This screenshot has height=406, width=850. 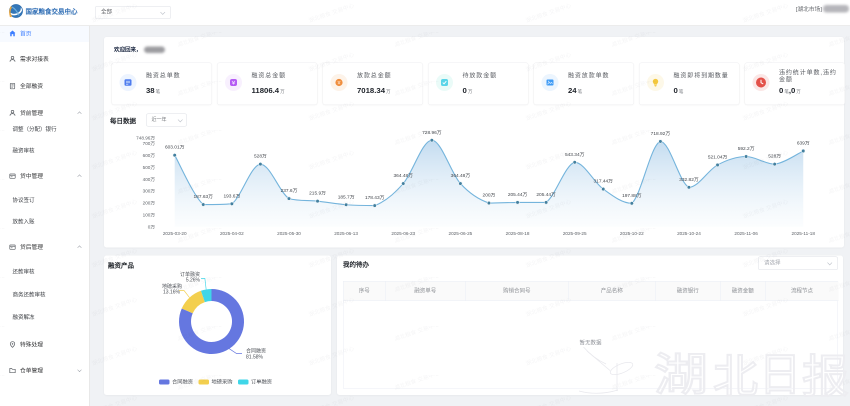 I want to click on svg-text: 215.9万, so click(x=317, y=194).